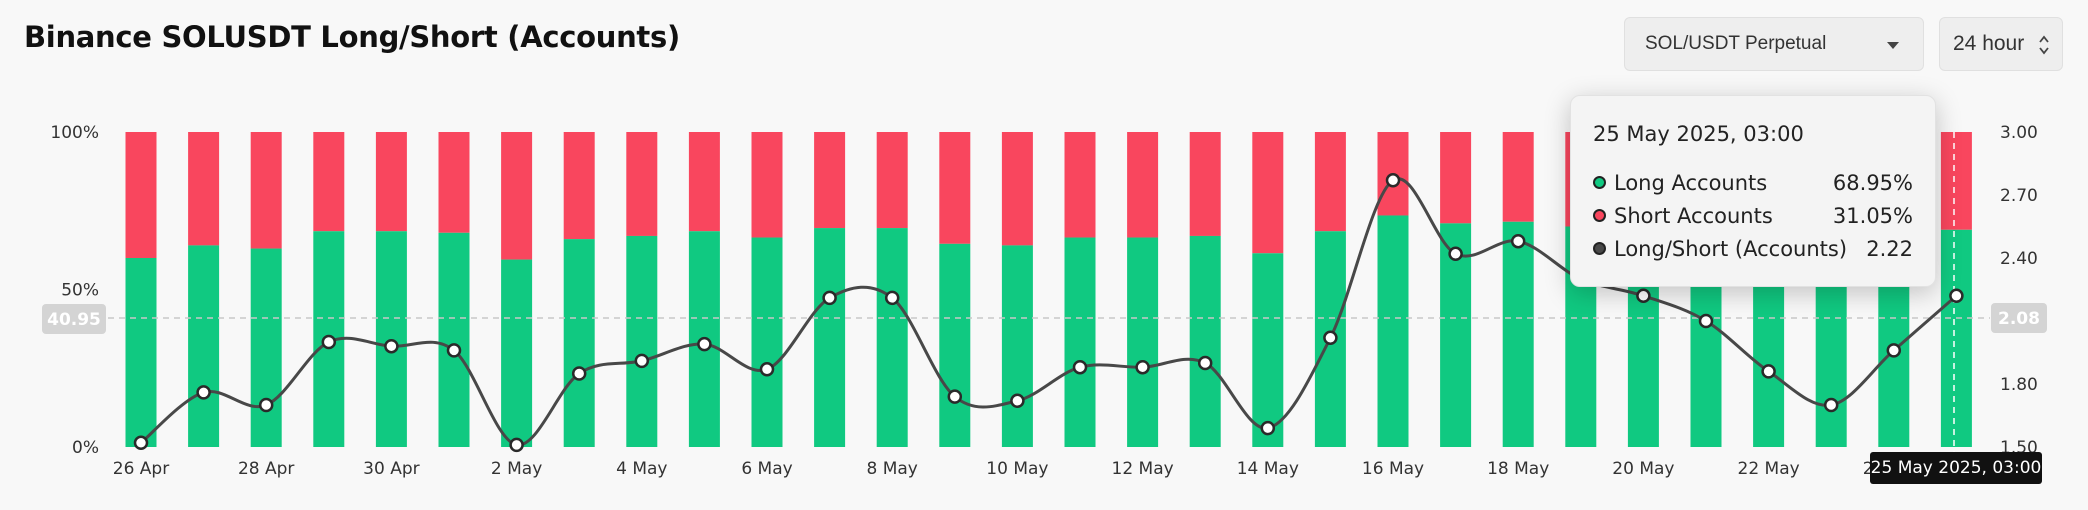  What do you see at coordinates (80, 291) in the screenshot?
I see `y-left-tick-label: 50%` at bounding box center [80, 291].